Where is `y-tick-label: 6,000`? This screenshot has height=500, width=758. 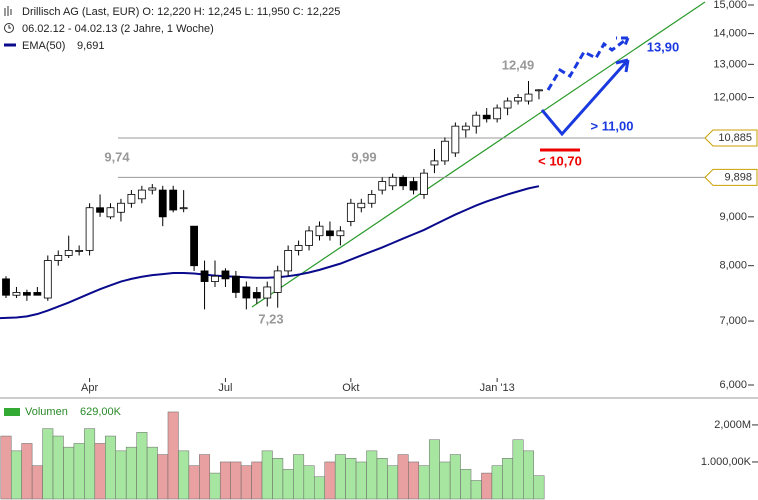
y-tick-label: 6,000 is located at coordinates (733, 385).